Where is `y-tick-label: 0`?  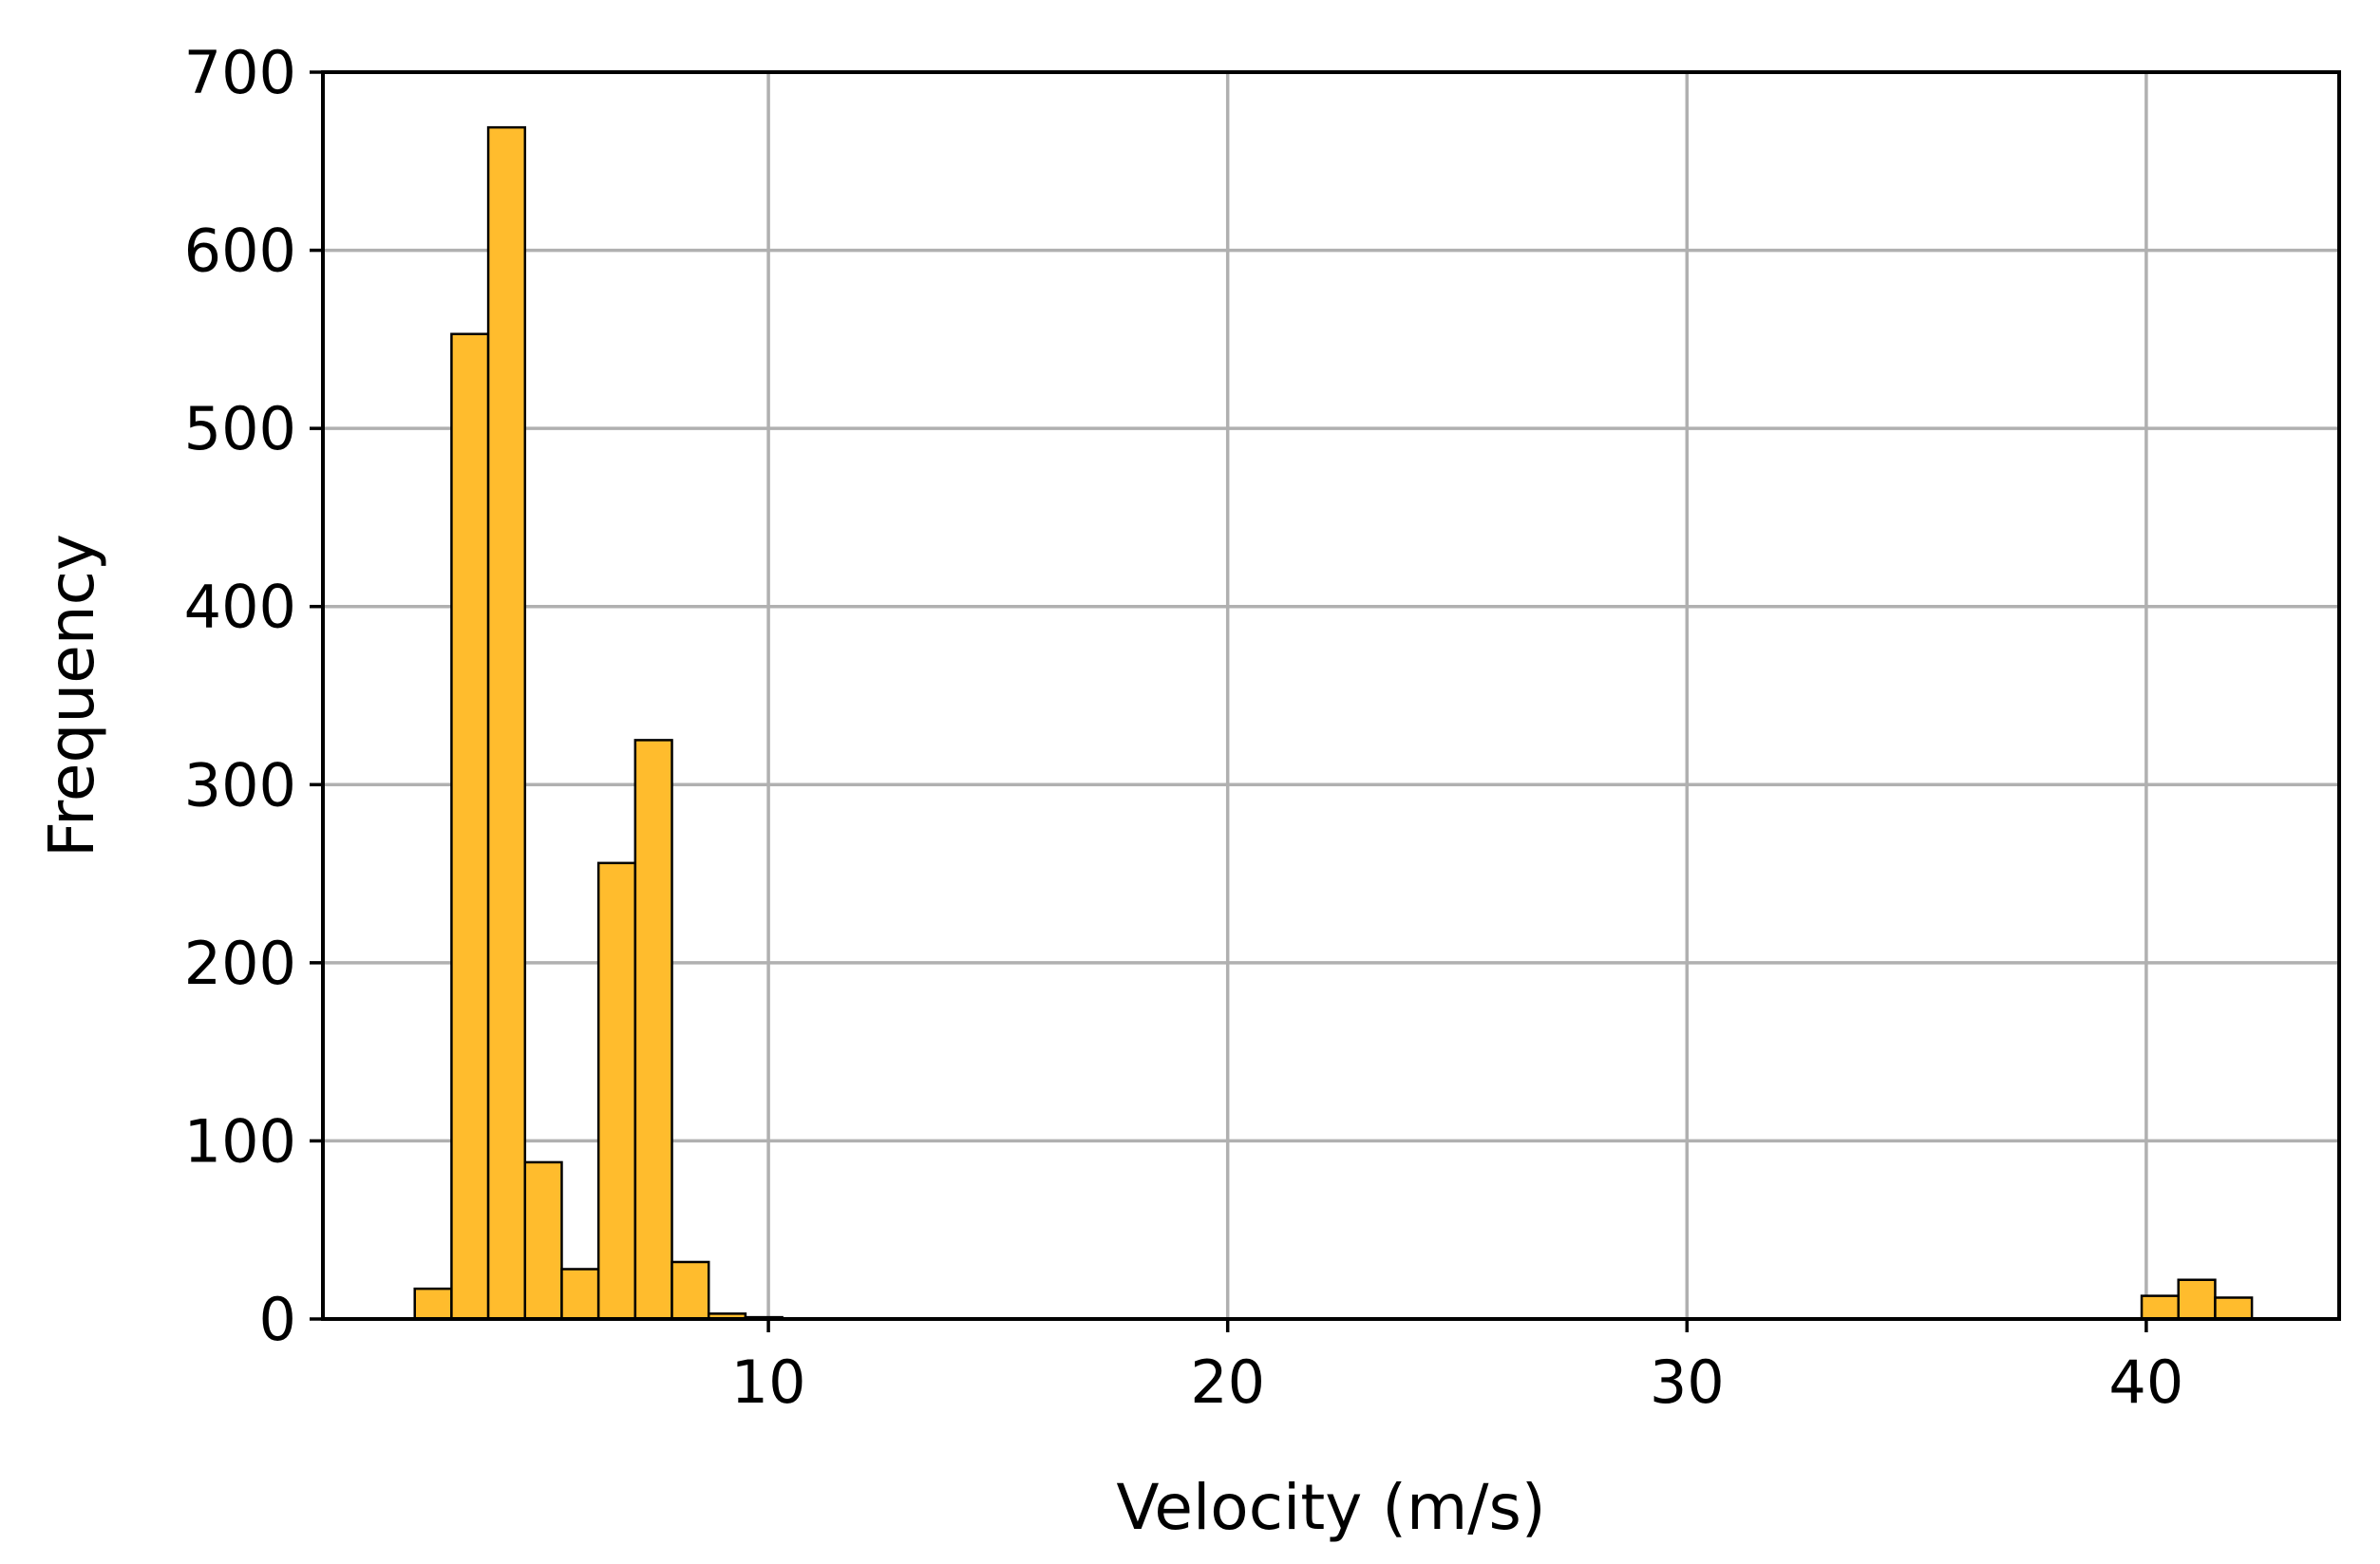 y-tick-label: 0 is located at coordinates (277, 1319).